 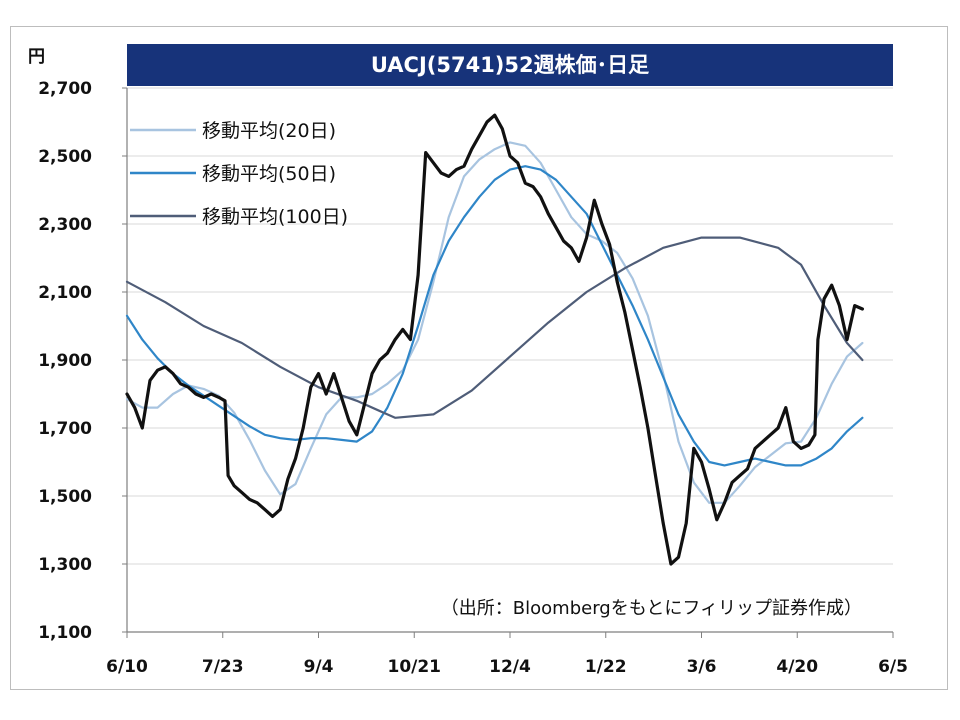 I want to click on legend-label: 移動平均(20日), so click(x=269, y=131).